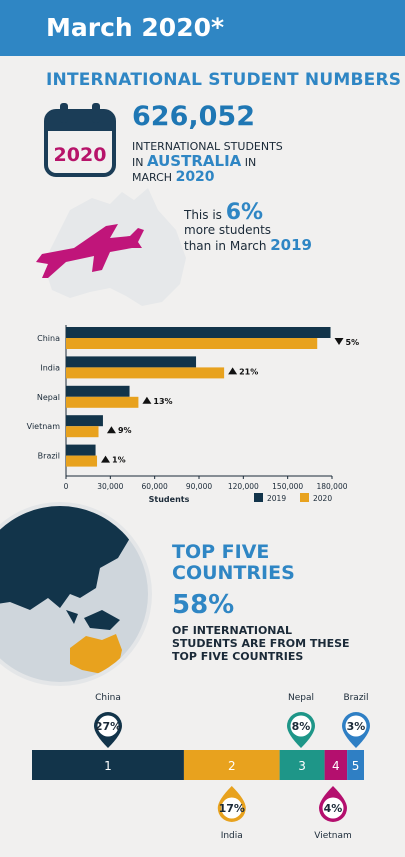 The height and width of the screenshot is (857, 405). Describe the element at coordinates (301, 698) in the screenshot. I see `pin-country-label: Nepal` at that location.